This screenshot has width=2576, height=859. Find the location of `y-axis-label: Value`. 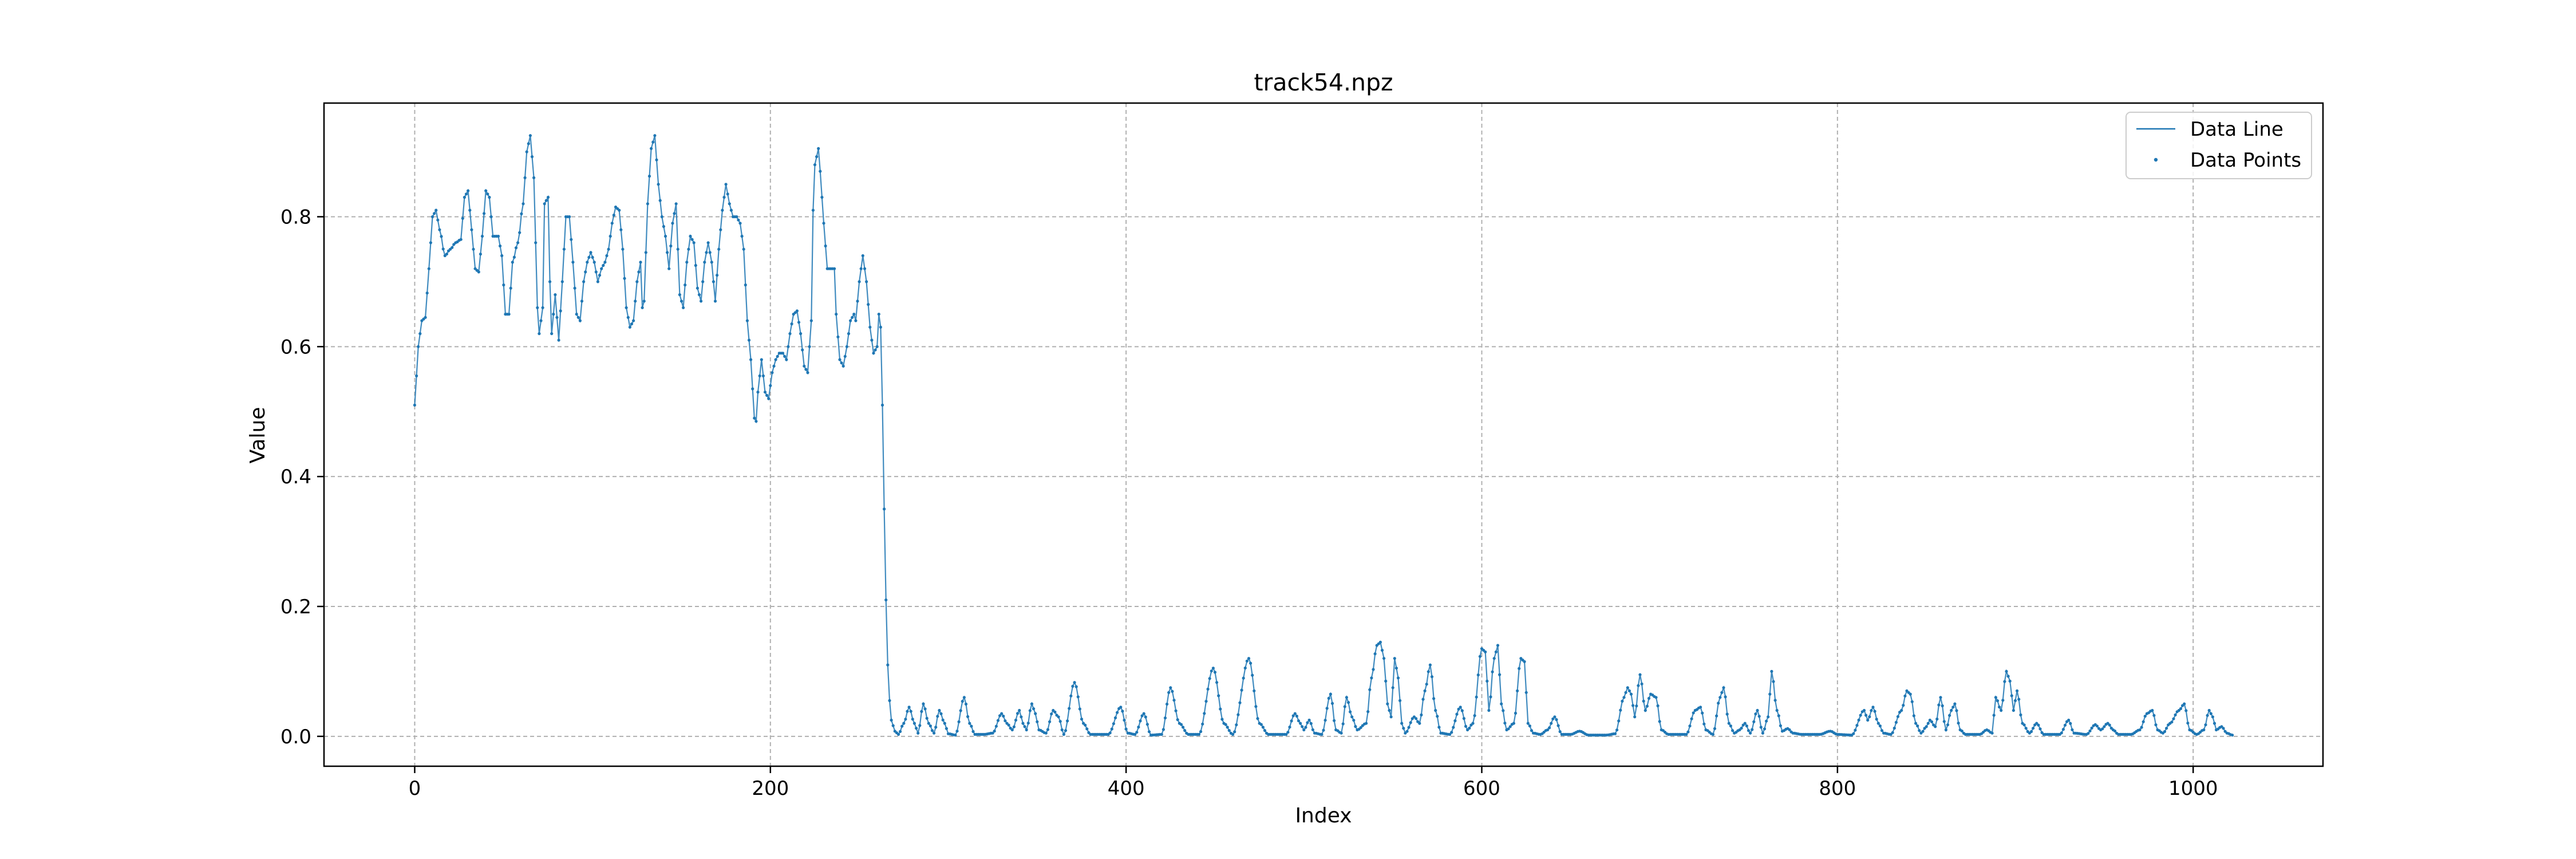

y-axis-label: Value is located at coordinates (258, 435).